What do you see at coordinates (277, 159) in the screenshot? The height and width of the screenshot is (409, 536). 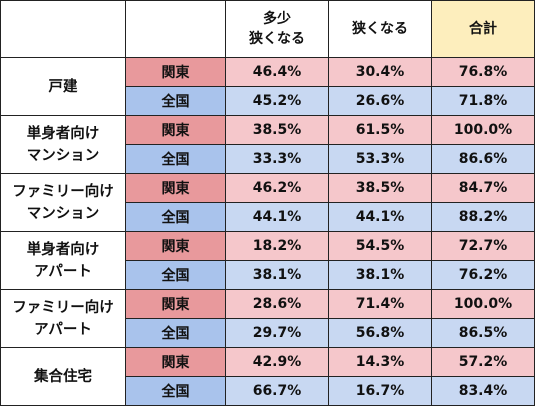 I see `somewhat-value-cell: 33.3%` at bounding box center [277, 159].